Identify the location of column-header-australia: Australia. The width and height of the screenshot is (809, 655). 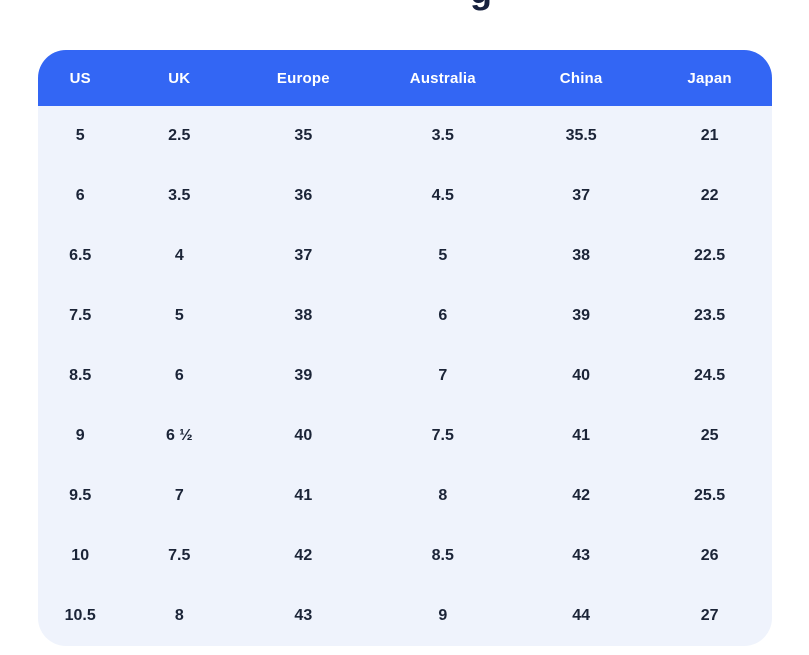
(443, 78).